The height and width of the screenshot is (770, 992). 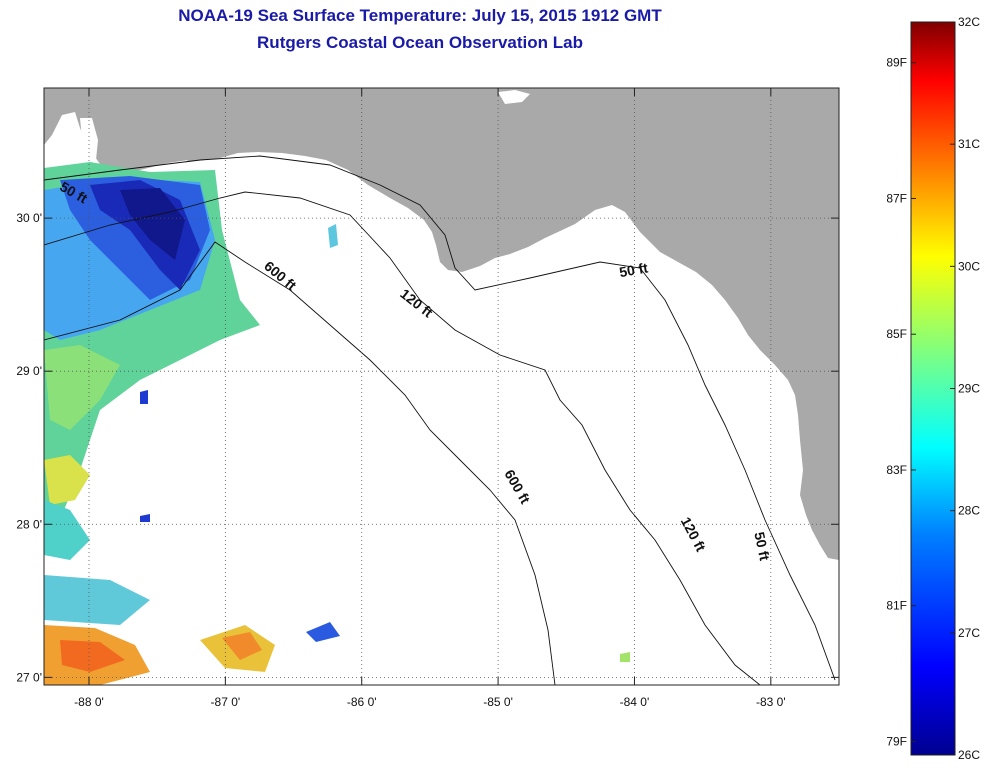 I want to click on y-tick-label: 28 0', so click(x=29, y=524).